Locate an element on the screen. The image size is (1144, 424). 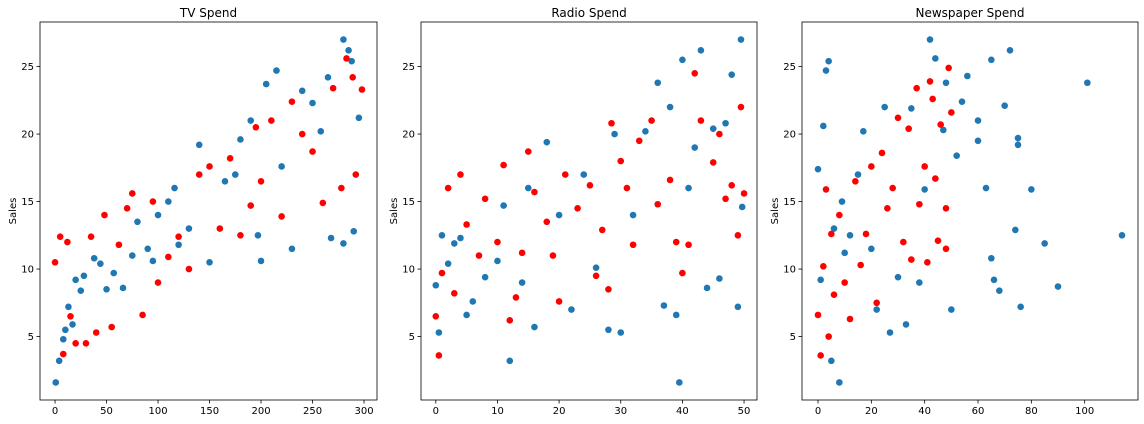
y-tick-label: 5 is located at coordinates (412, 337).